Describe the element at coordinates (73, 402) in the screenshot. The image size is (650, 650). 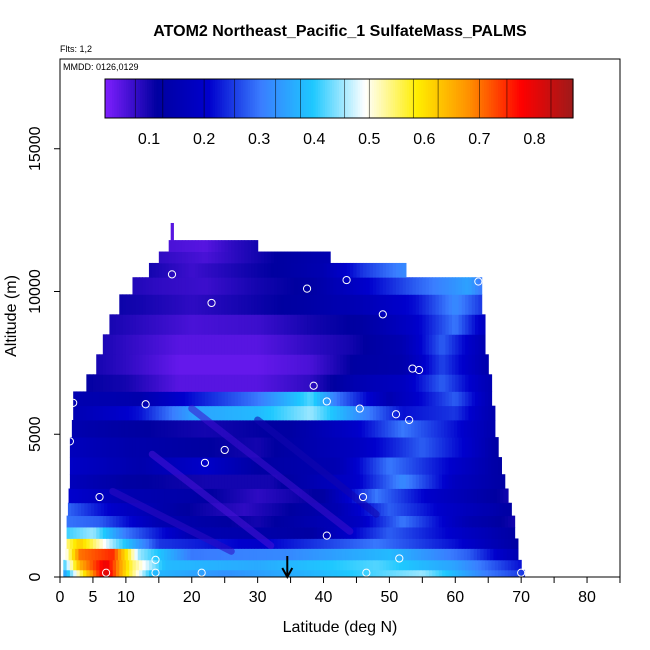
I see `sample-marker` at that location.